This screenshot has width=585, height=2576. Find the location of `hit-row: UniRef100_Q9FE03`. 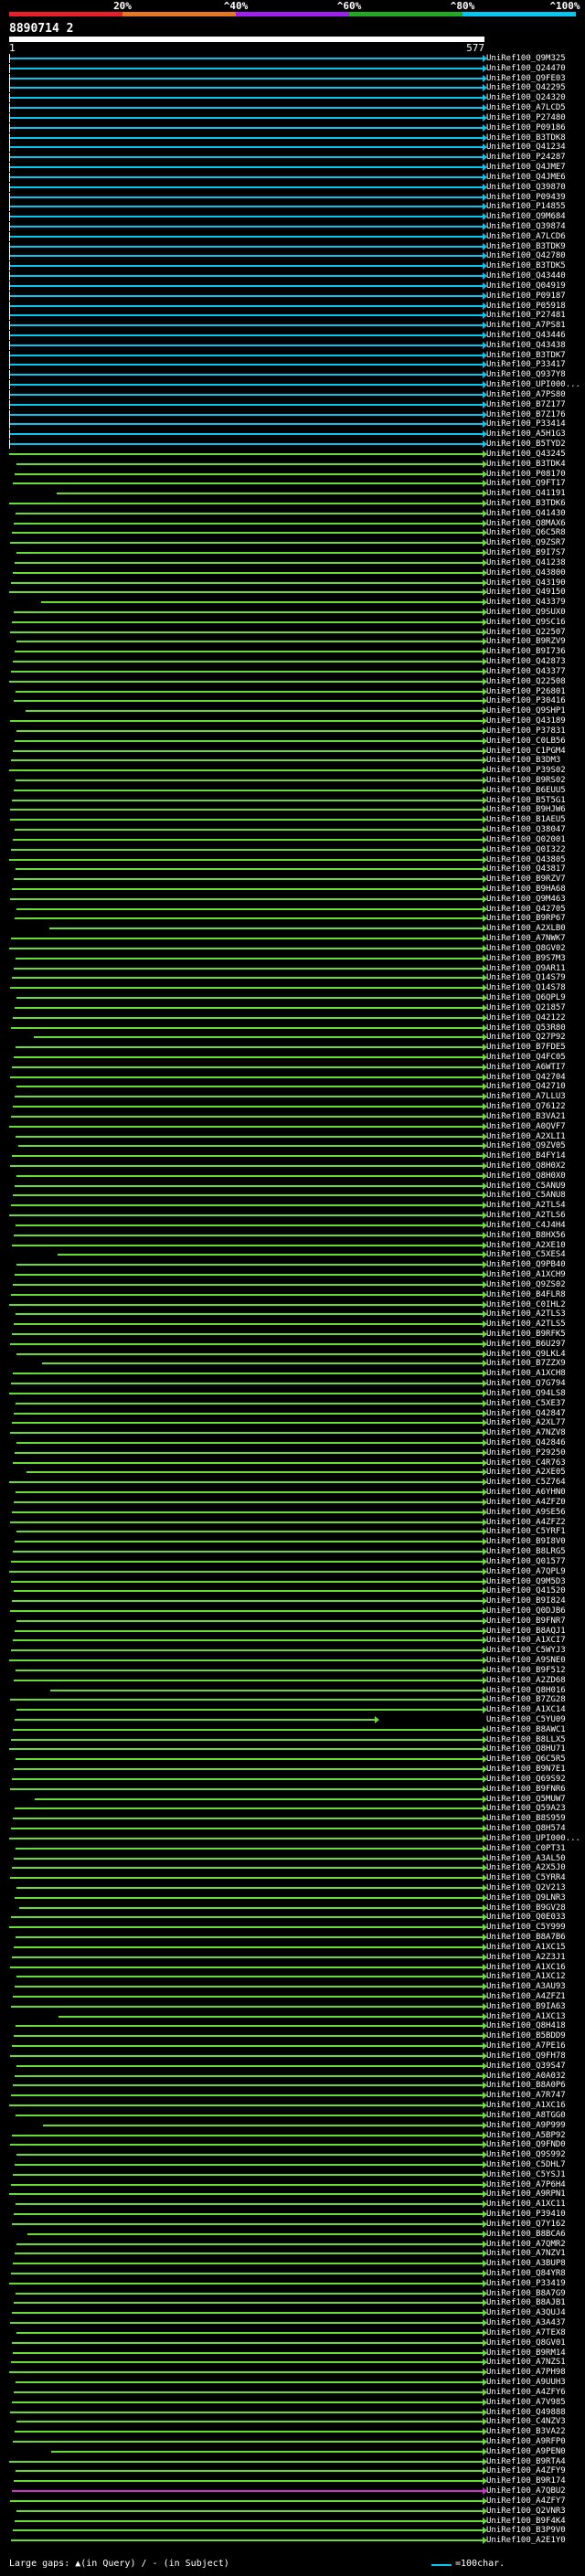

hit-row: UniRef100_Q9FE03 is located at coordinates (293, 78).